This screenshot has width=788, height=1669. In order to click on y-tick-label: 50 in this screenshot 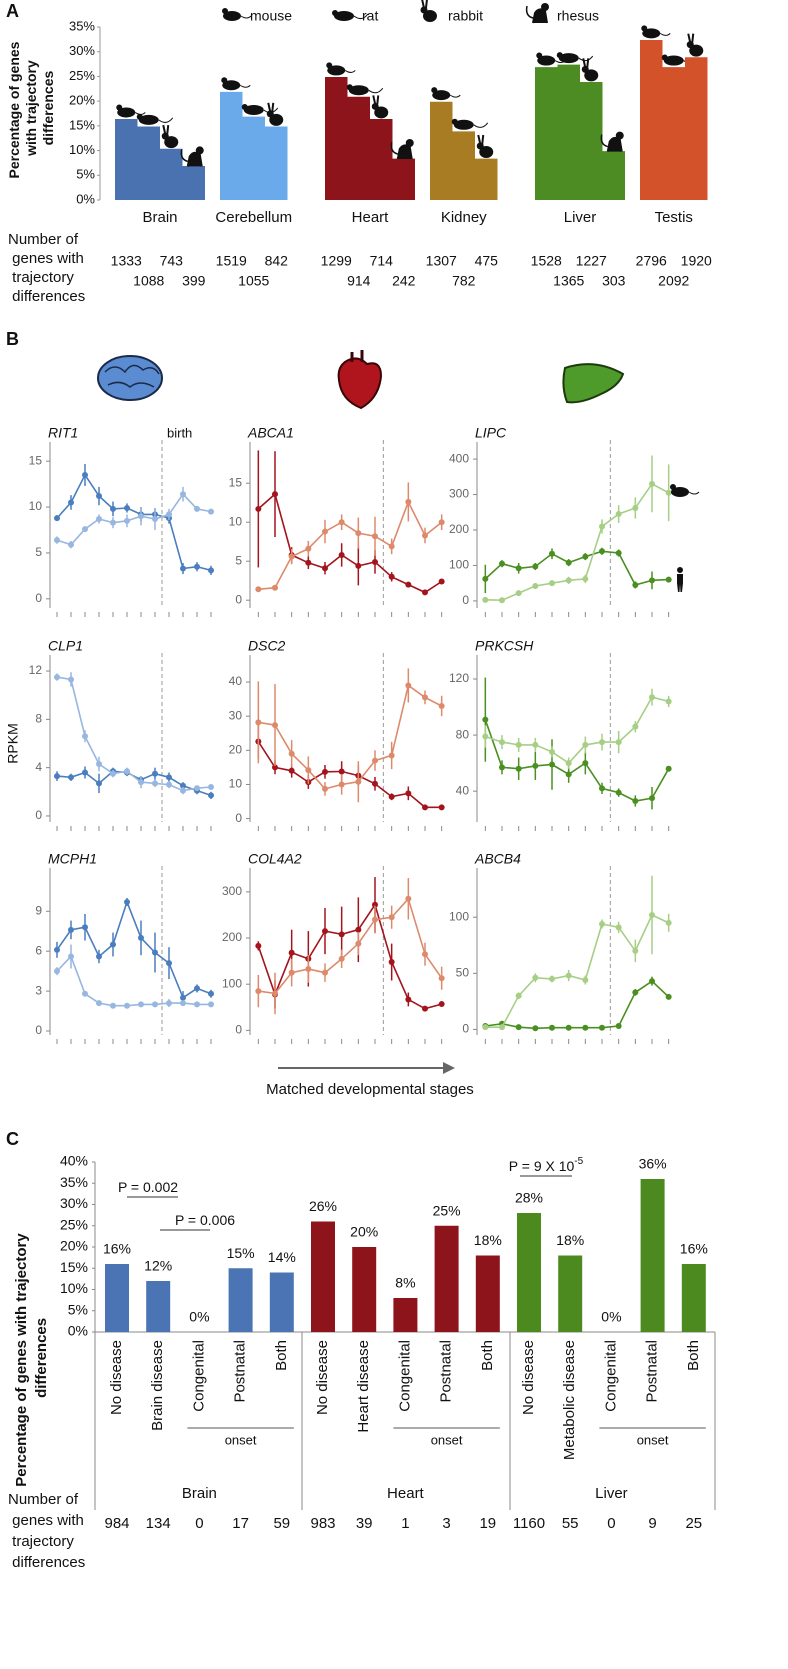, I will do `click(463, 972)`.